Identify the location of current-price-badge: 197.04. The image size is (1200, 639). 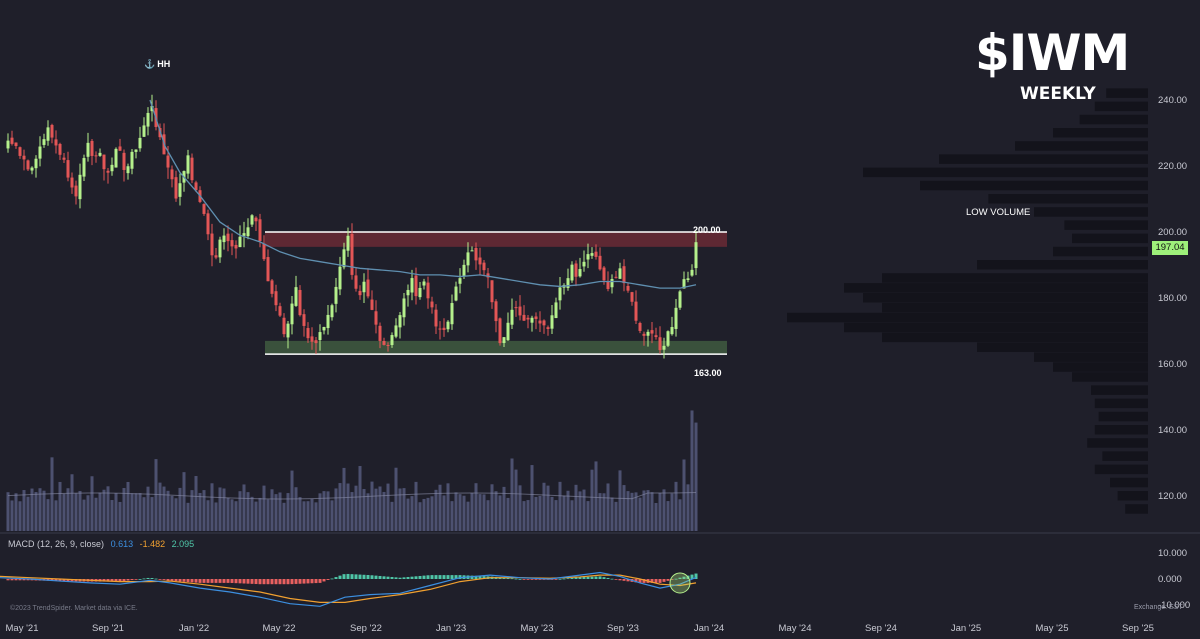
(1170, 248).